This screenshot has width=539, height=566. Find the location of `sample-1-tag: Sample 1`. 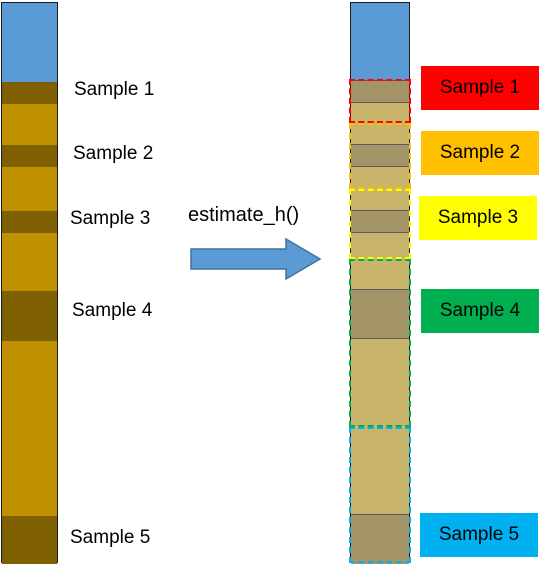

sample-1-tag: Sample 1 is located at coordinates (480, 88).